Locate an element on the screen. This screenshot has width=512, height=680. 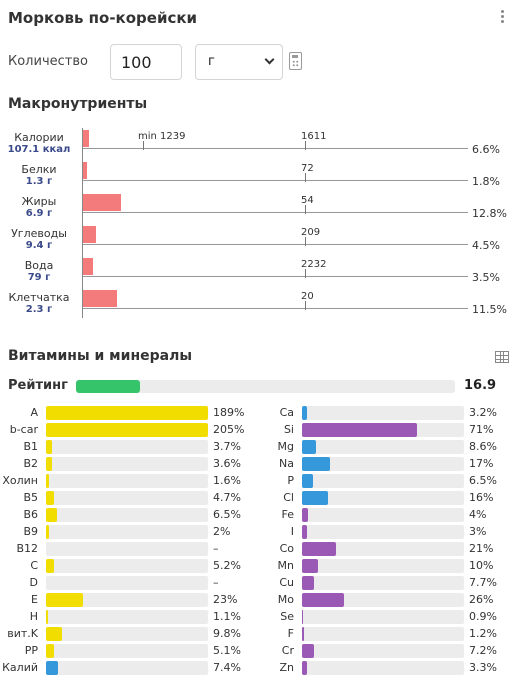
macro-label: Белки is located at coordinates (39, 169).